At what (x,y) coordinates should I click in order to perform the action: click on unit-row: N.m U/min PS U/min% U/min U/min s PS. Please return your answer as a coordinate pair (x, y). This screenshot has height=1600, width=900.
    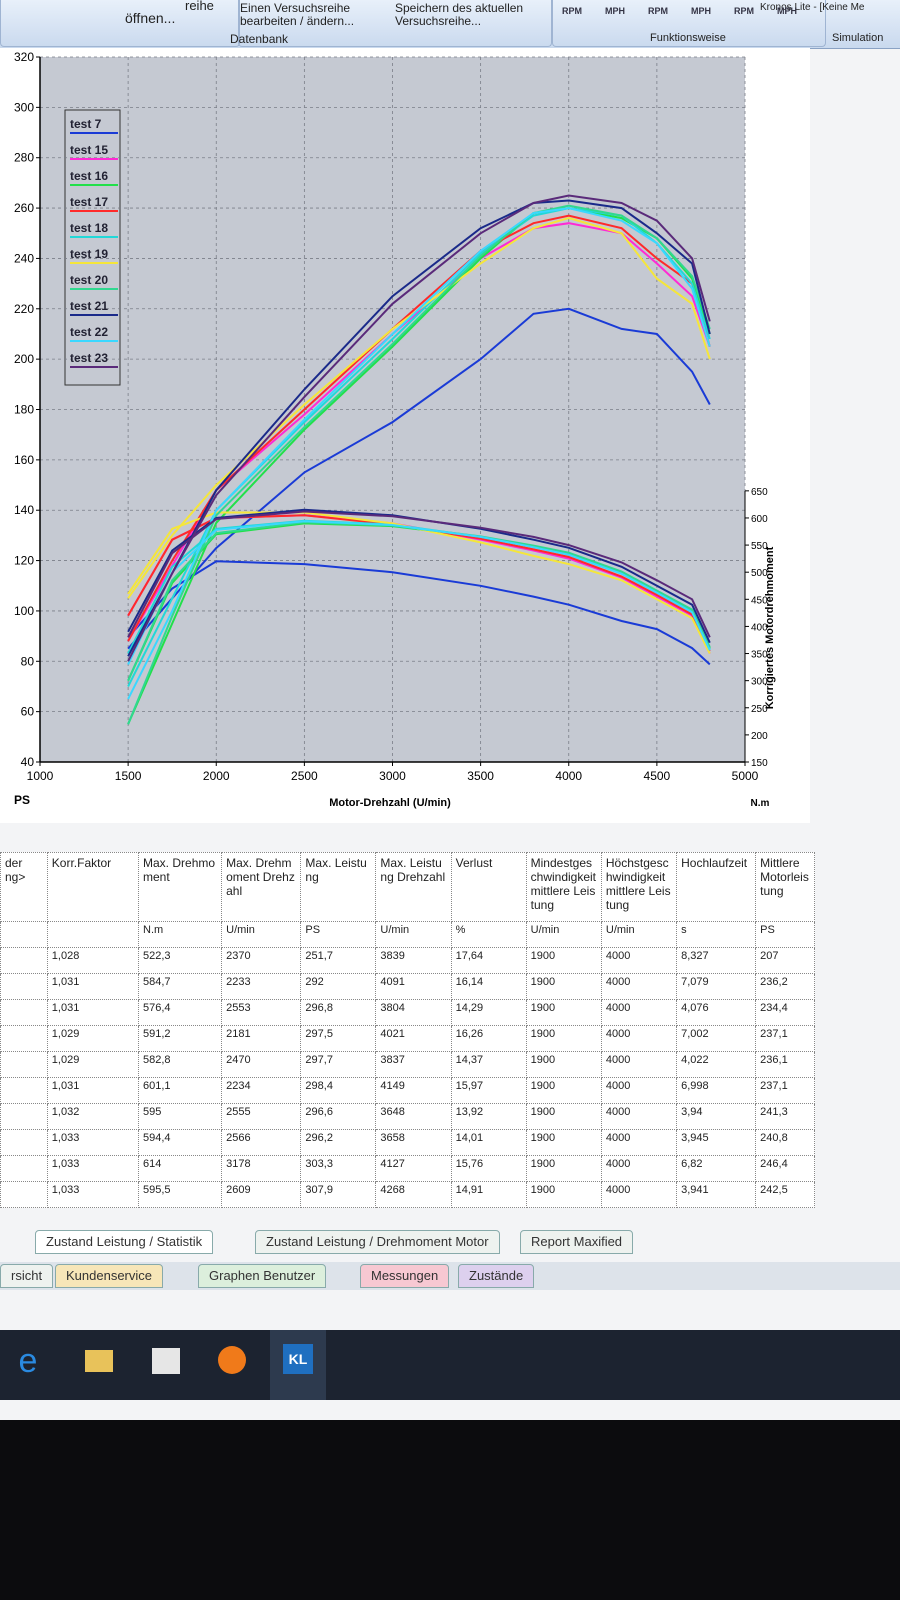
    Looking at the image, I should click on (407, 934).